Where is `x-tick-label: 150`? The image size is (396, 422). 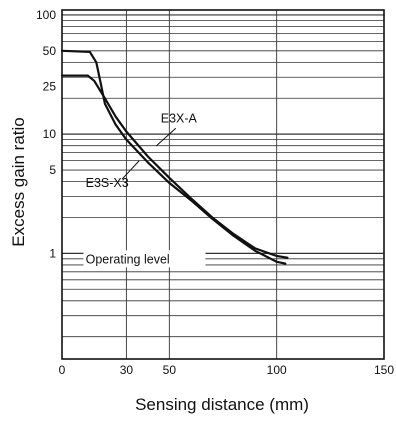 x-tick-label: 150 is located at coordinates (384, 370).